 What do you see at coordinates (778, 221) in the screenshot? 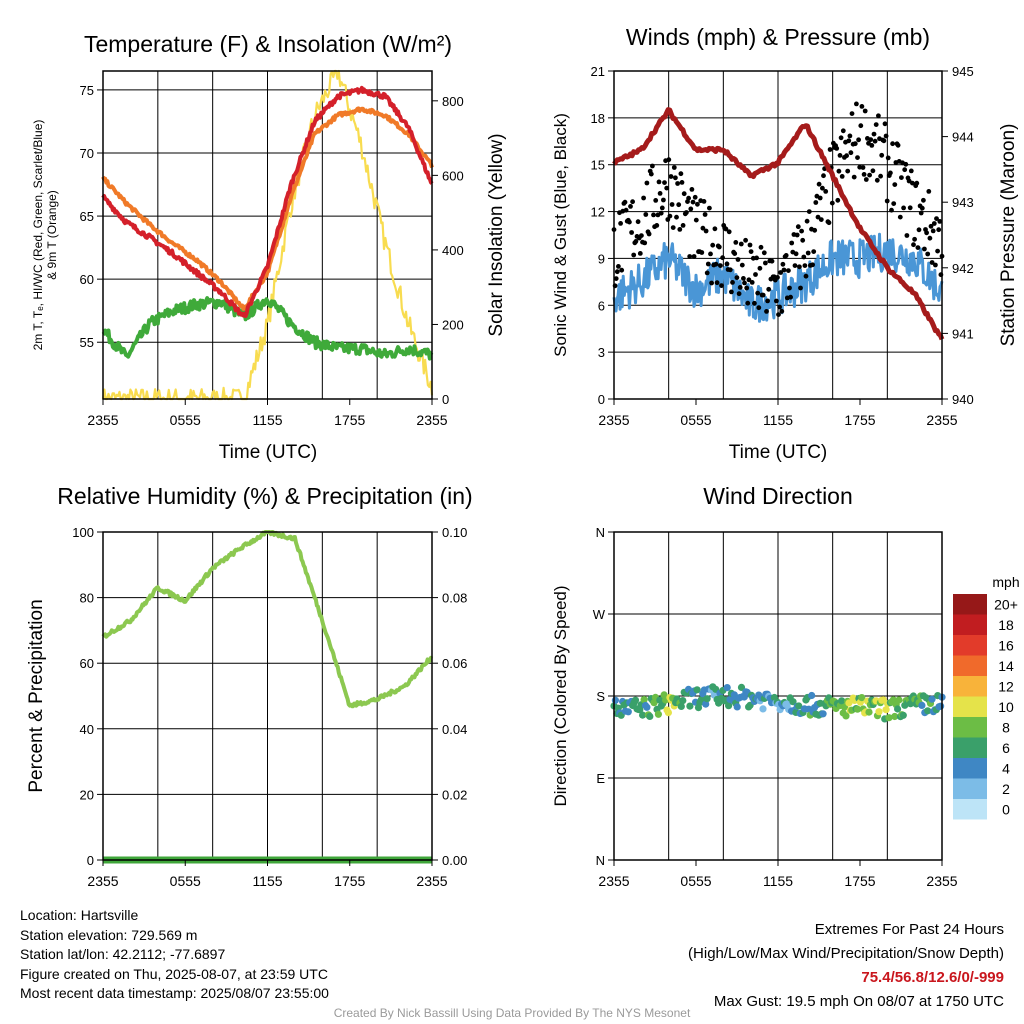
I see `winds-series` at bounding box center [778, 221].